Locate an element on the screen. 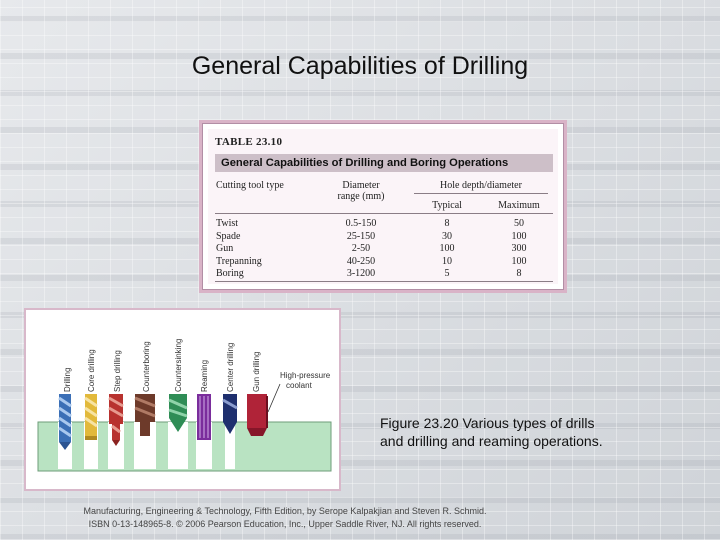 This screenshot has width=720, height=540. cell-typical: 5 is located at coordinates (447, 273).